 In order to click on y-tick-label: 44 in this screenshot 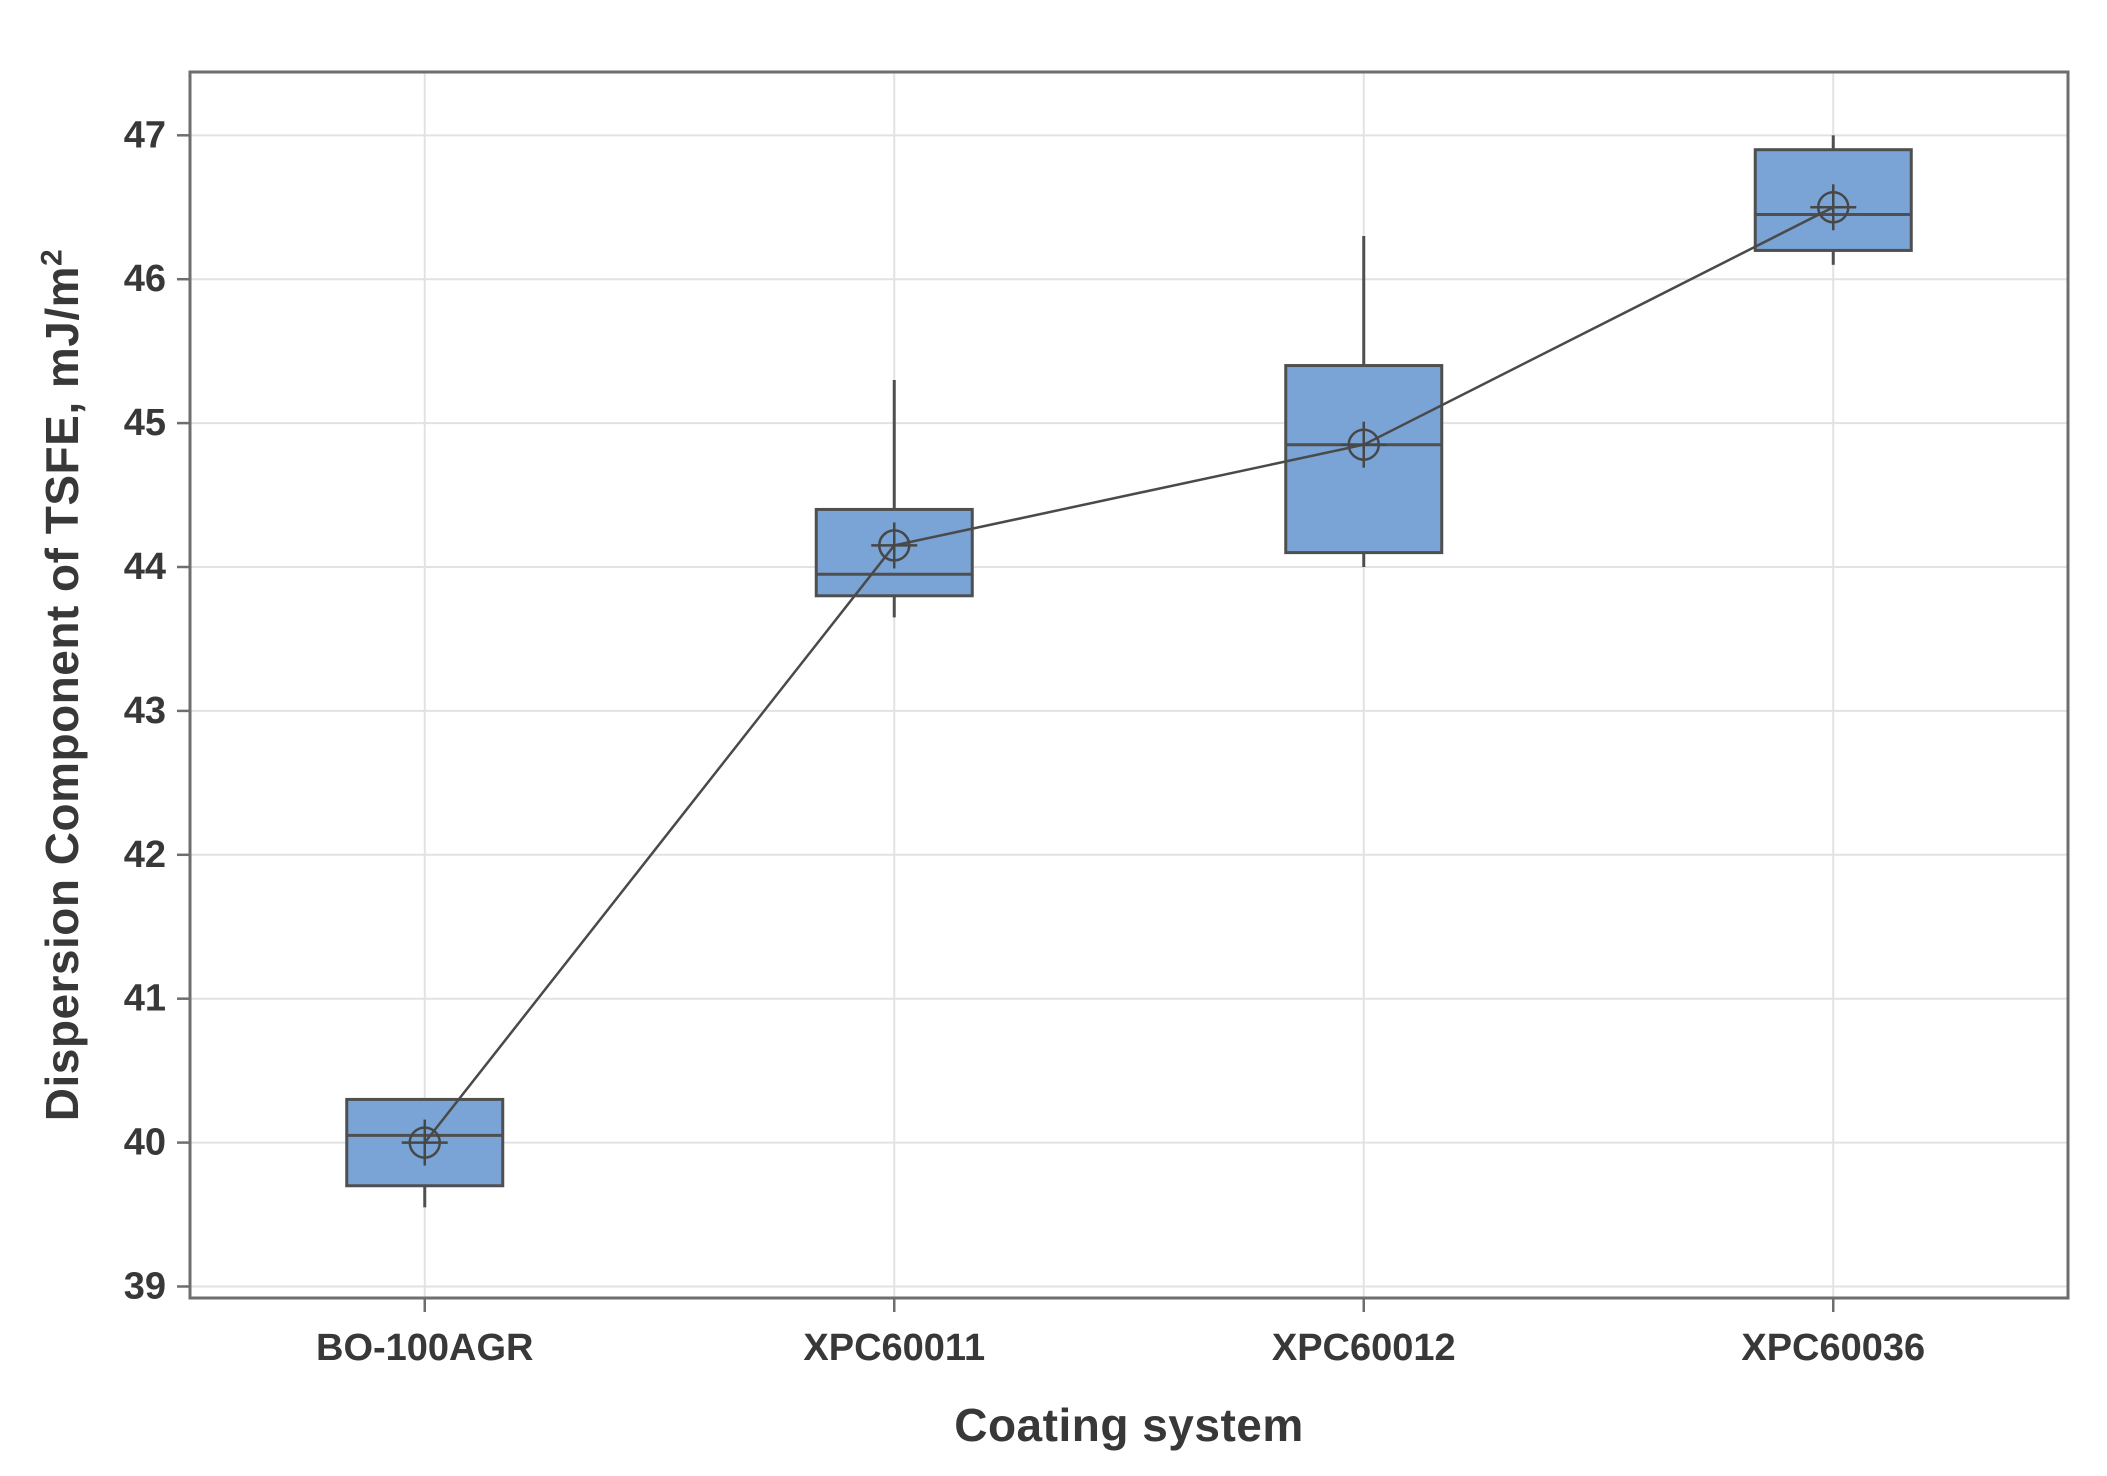, I will do `click(145, 567)`.